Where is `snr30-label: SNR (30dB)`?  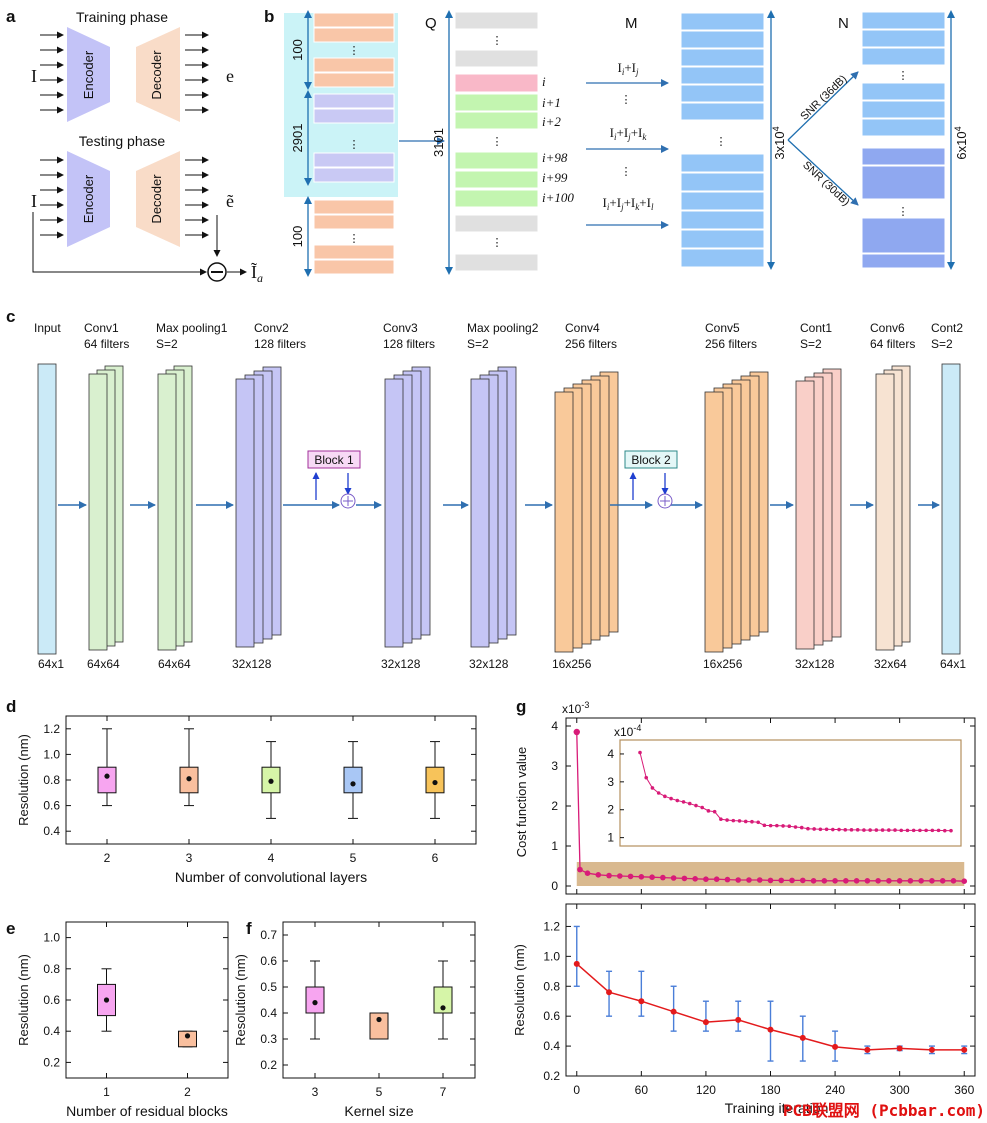
snr30-label: SNR (30dB) is located at coordinates (826, 183).